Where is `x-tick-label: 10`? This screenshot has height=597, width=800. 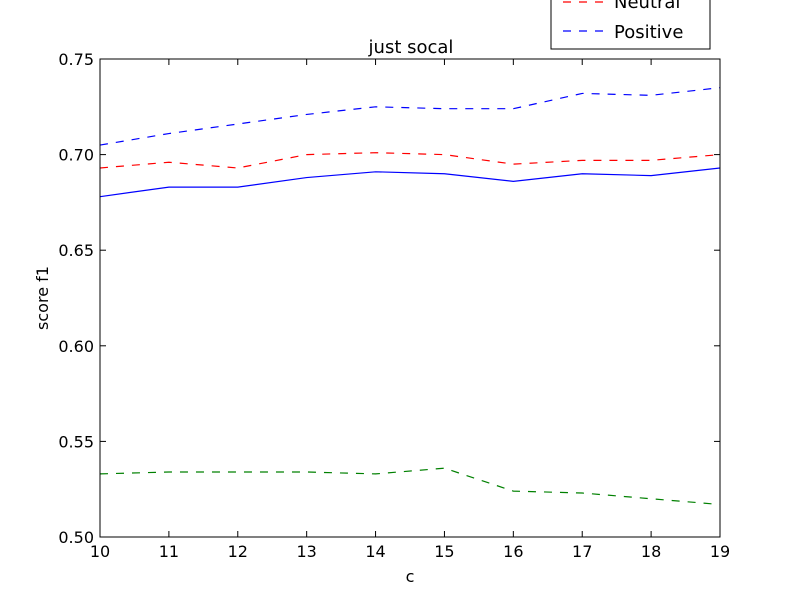 x-tick-label: 10 is located at coordinates (100, 551).